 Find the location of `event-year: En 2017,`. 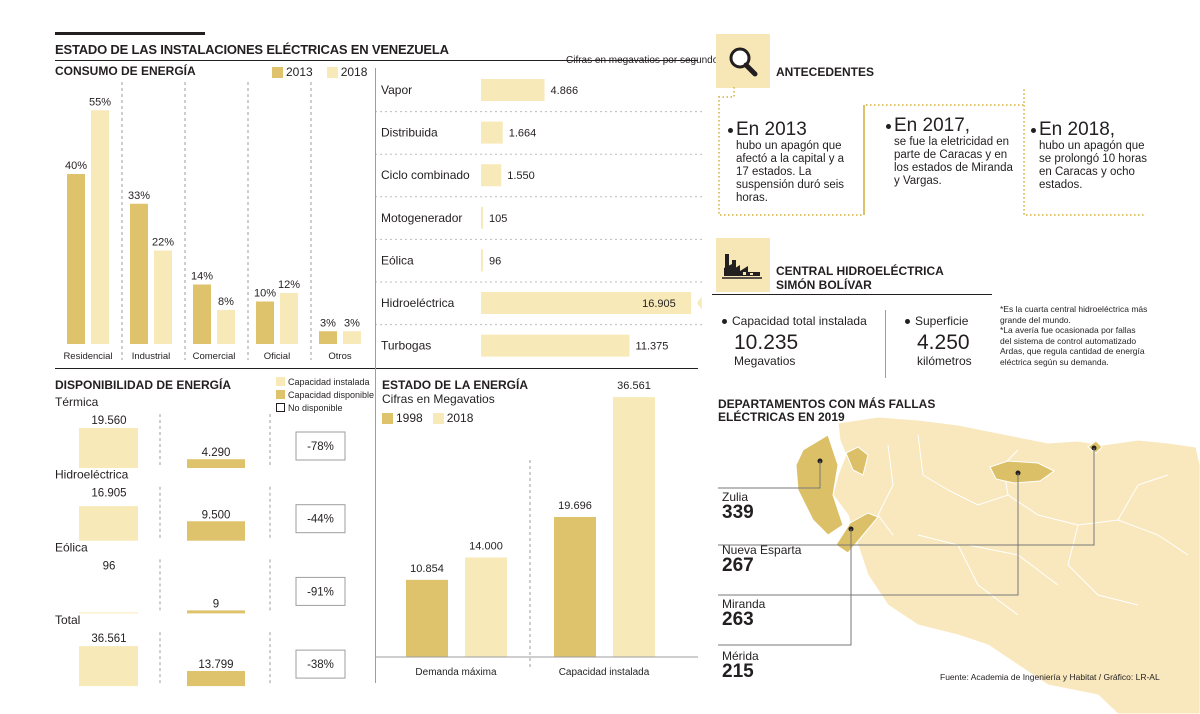

event-year: En 2017, is located at coordinates (932, 125).